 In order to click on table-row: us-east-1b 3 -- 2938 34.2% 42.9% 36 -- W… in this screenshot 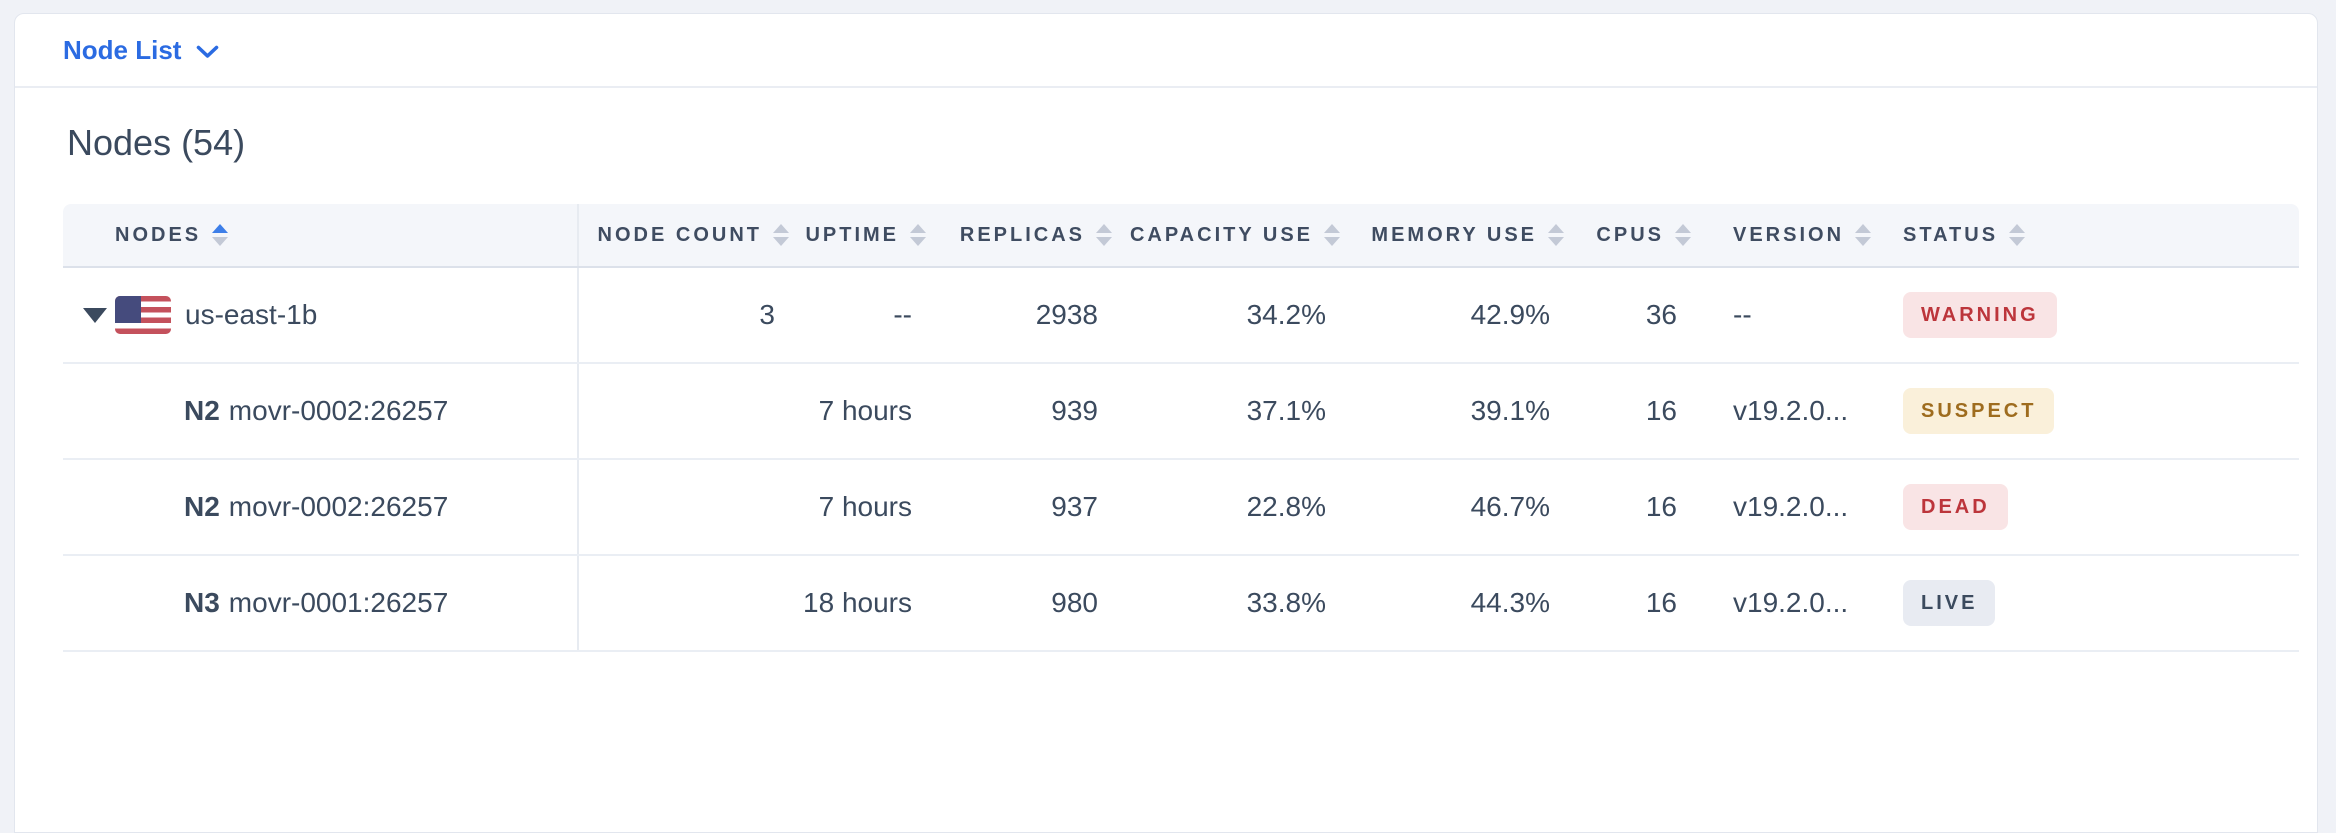, I will do `click(1181, 316)`.